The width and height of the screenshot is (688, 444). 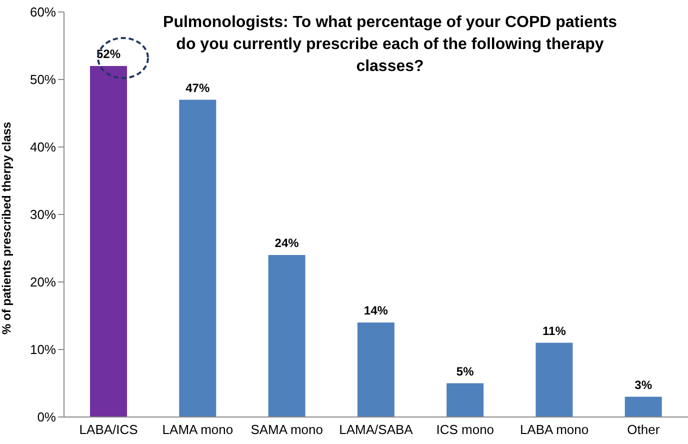 What do you see at coordinates (43, 12) in the screenshot?
I see `y-tick-label: 60%` at bounding box center [43, 12].